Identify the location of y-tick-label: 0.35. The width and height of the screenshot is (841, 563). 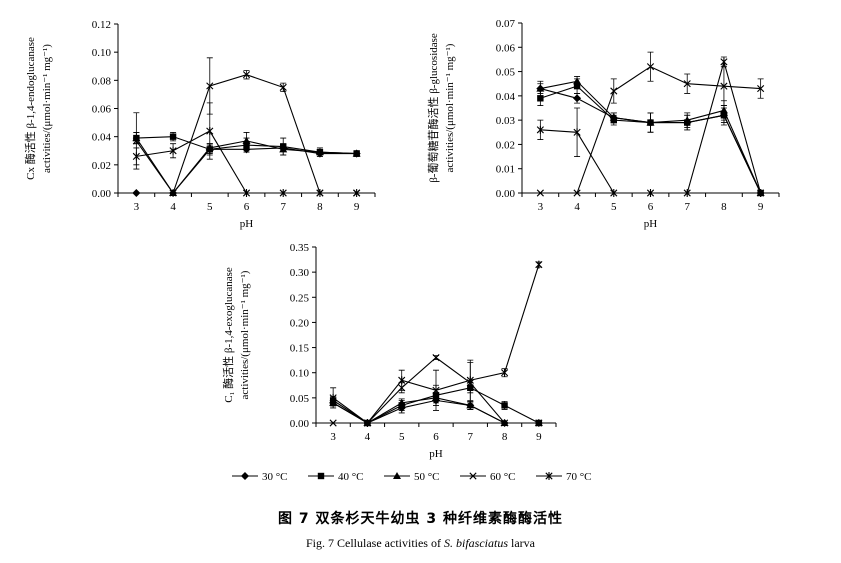
(300, 248).